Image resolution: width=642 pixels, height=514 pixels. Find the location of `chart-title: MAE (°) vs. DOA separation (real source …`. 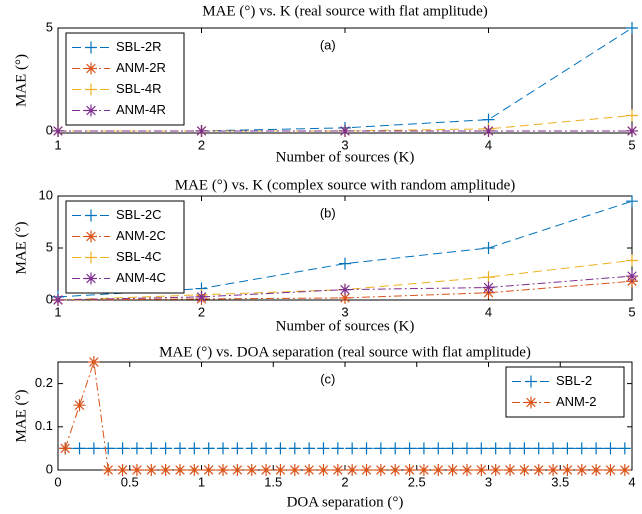

chart-title: MAE (°) vs. DOA separation (real source … is located at coordinates (345, 352).